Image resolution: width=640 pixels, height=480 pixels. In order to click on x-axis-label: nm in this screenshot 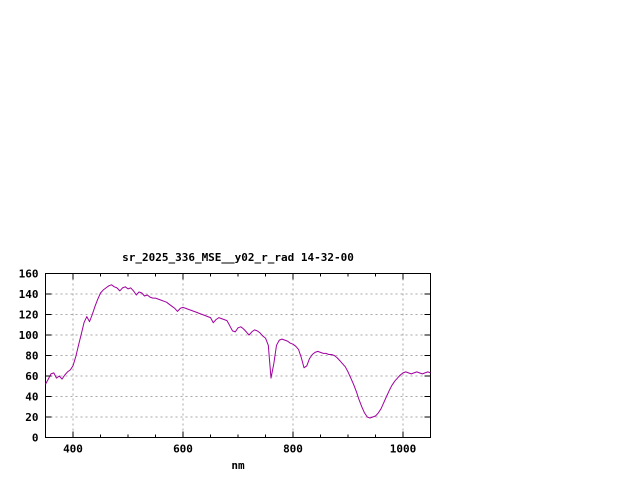, I will do `click(238, 465)`.